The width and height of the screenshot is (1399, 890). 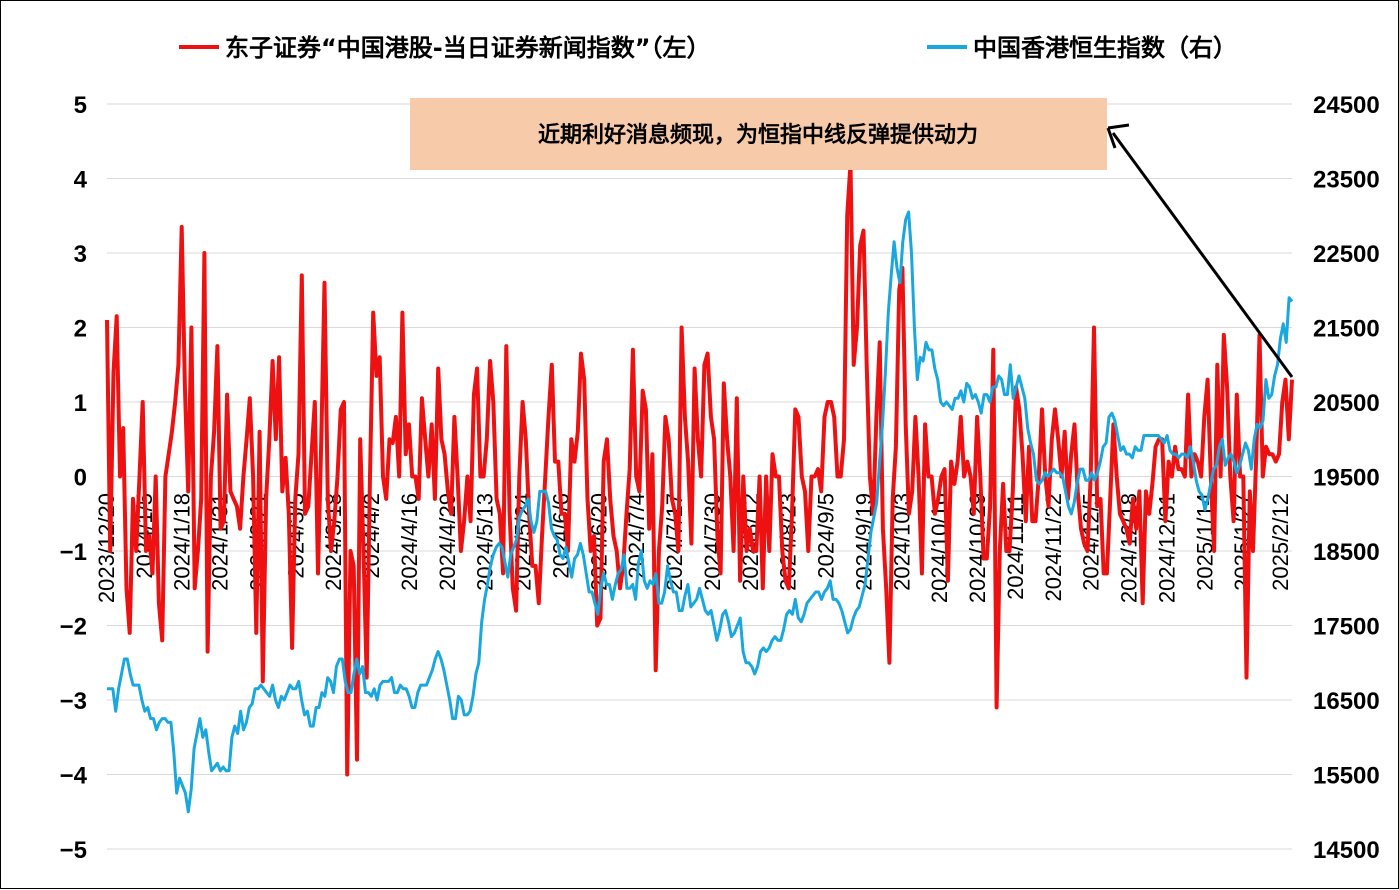 I want to click on annotation-arrowhead, so click(x=1118, y=136).